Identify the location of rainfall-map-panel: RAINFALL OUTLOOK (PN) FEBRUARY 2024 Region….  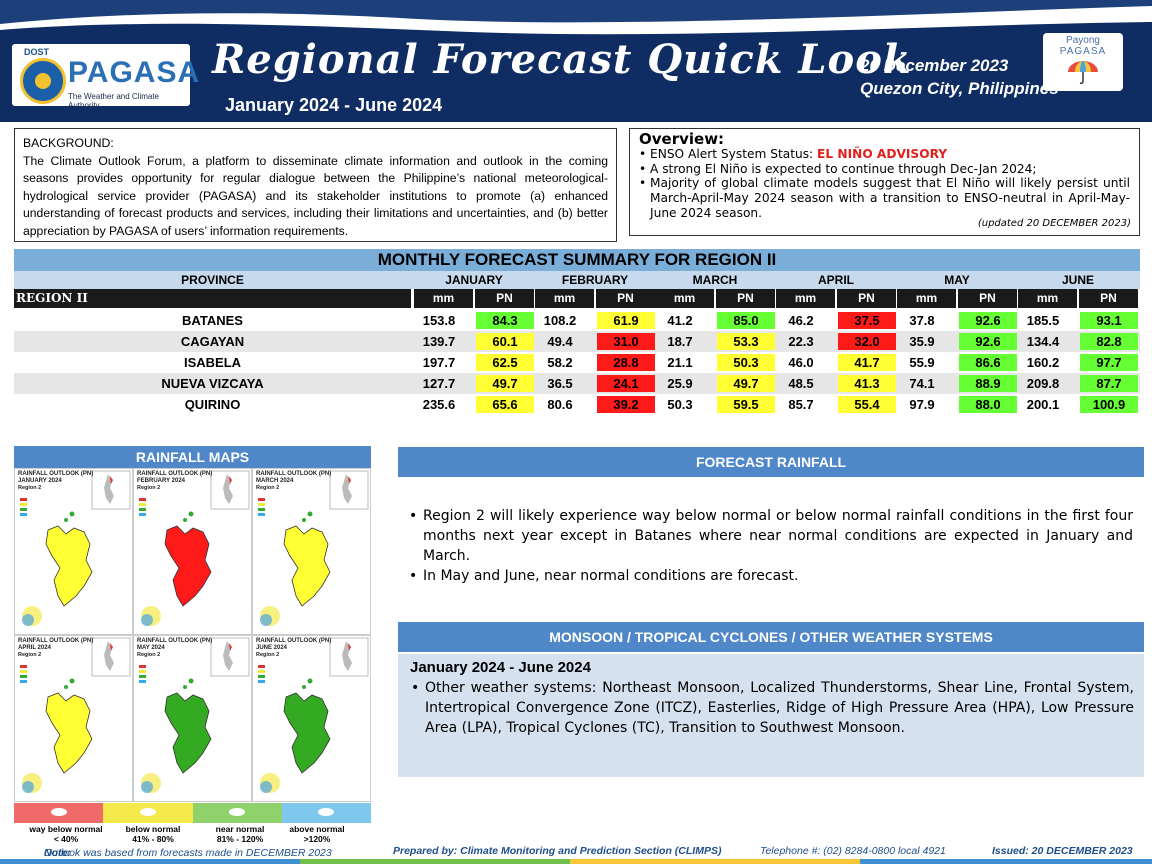
(192, 551).